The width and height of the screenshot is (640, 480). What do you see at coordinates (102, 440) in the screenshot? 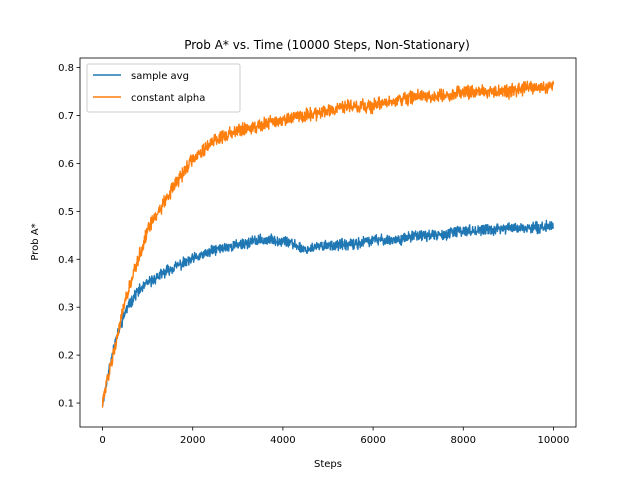
I see `x-tick-label: 0` at bounding box center [102, 440].